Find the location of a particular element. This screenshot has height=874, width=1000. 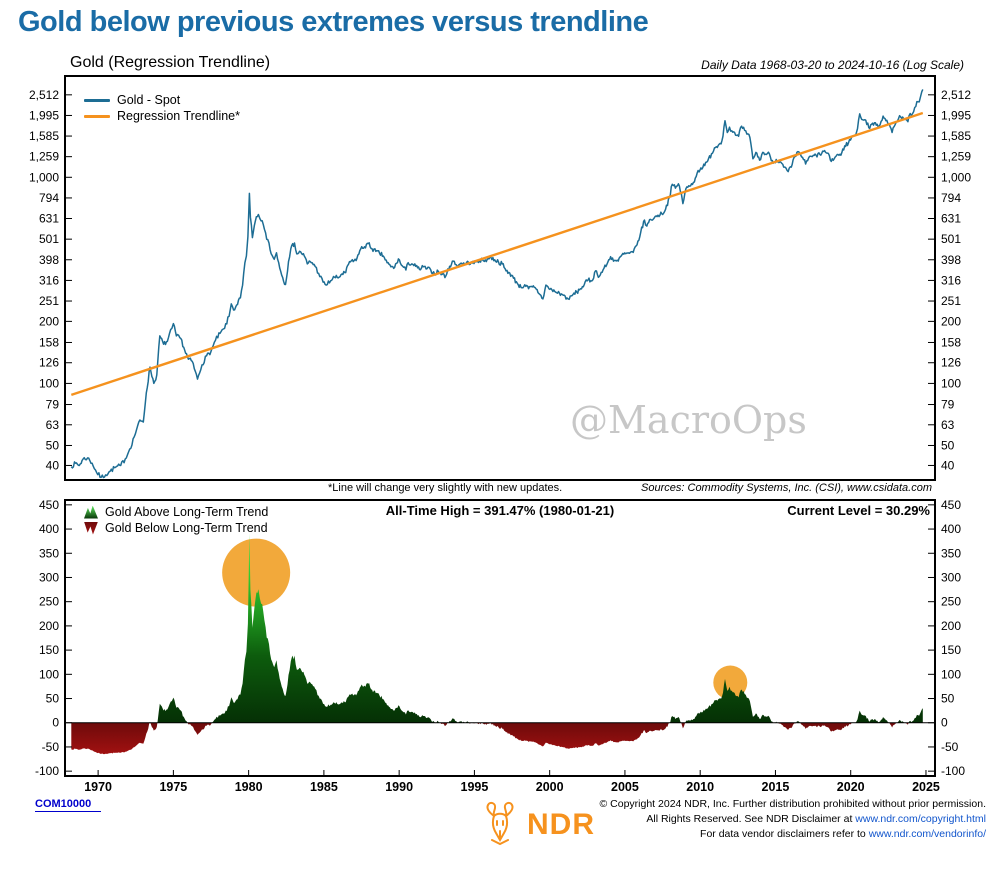

svg-text: 2010 is located at coordinates (700, 787).